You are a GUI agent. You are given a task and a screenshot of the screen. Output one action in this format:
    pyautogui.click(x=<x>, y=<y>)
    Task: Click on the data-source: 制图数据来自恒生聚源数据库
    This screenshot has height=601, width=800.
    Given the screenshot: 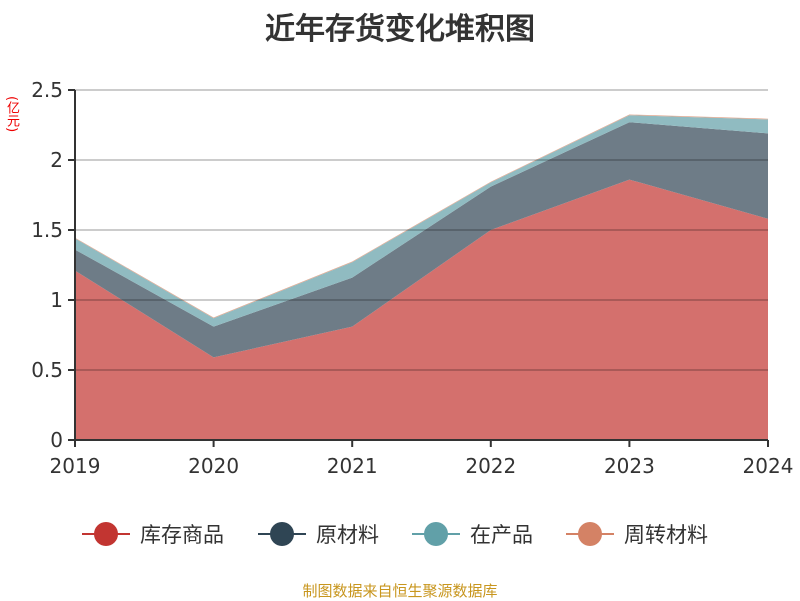 What is the action you would take?
    pyautogui.click(x=400, y=591)
    